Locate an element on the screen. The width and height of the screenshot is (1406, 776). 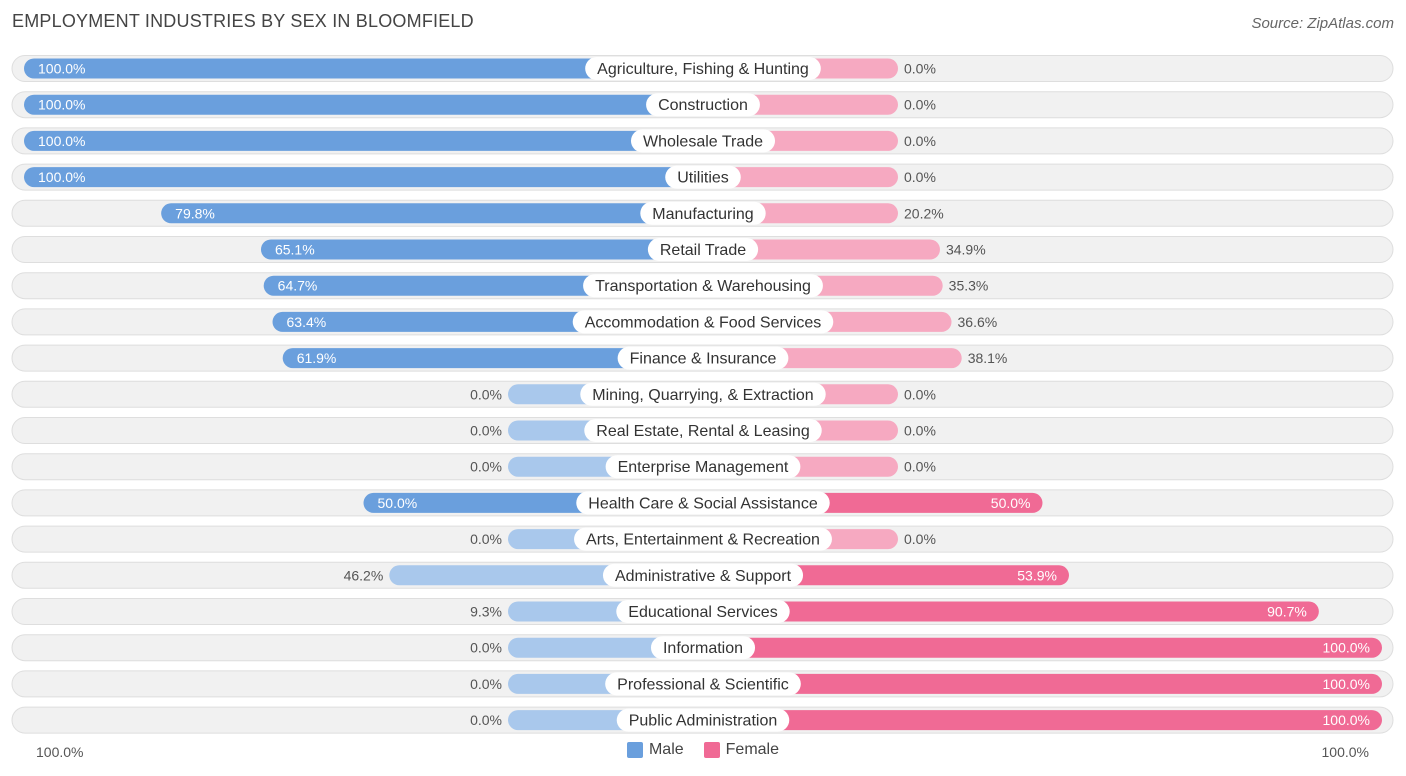
category-label: Administrative & Support is located at coordinates (703, 576).